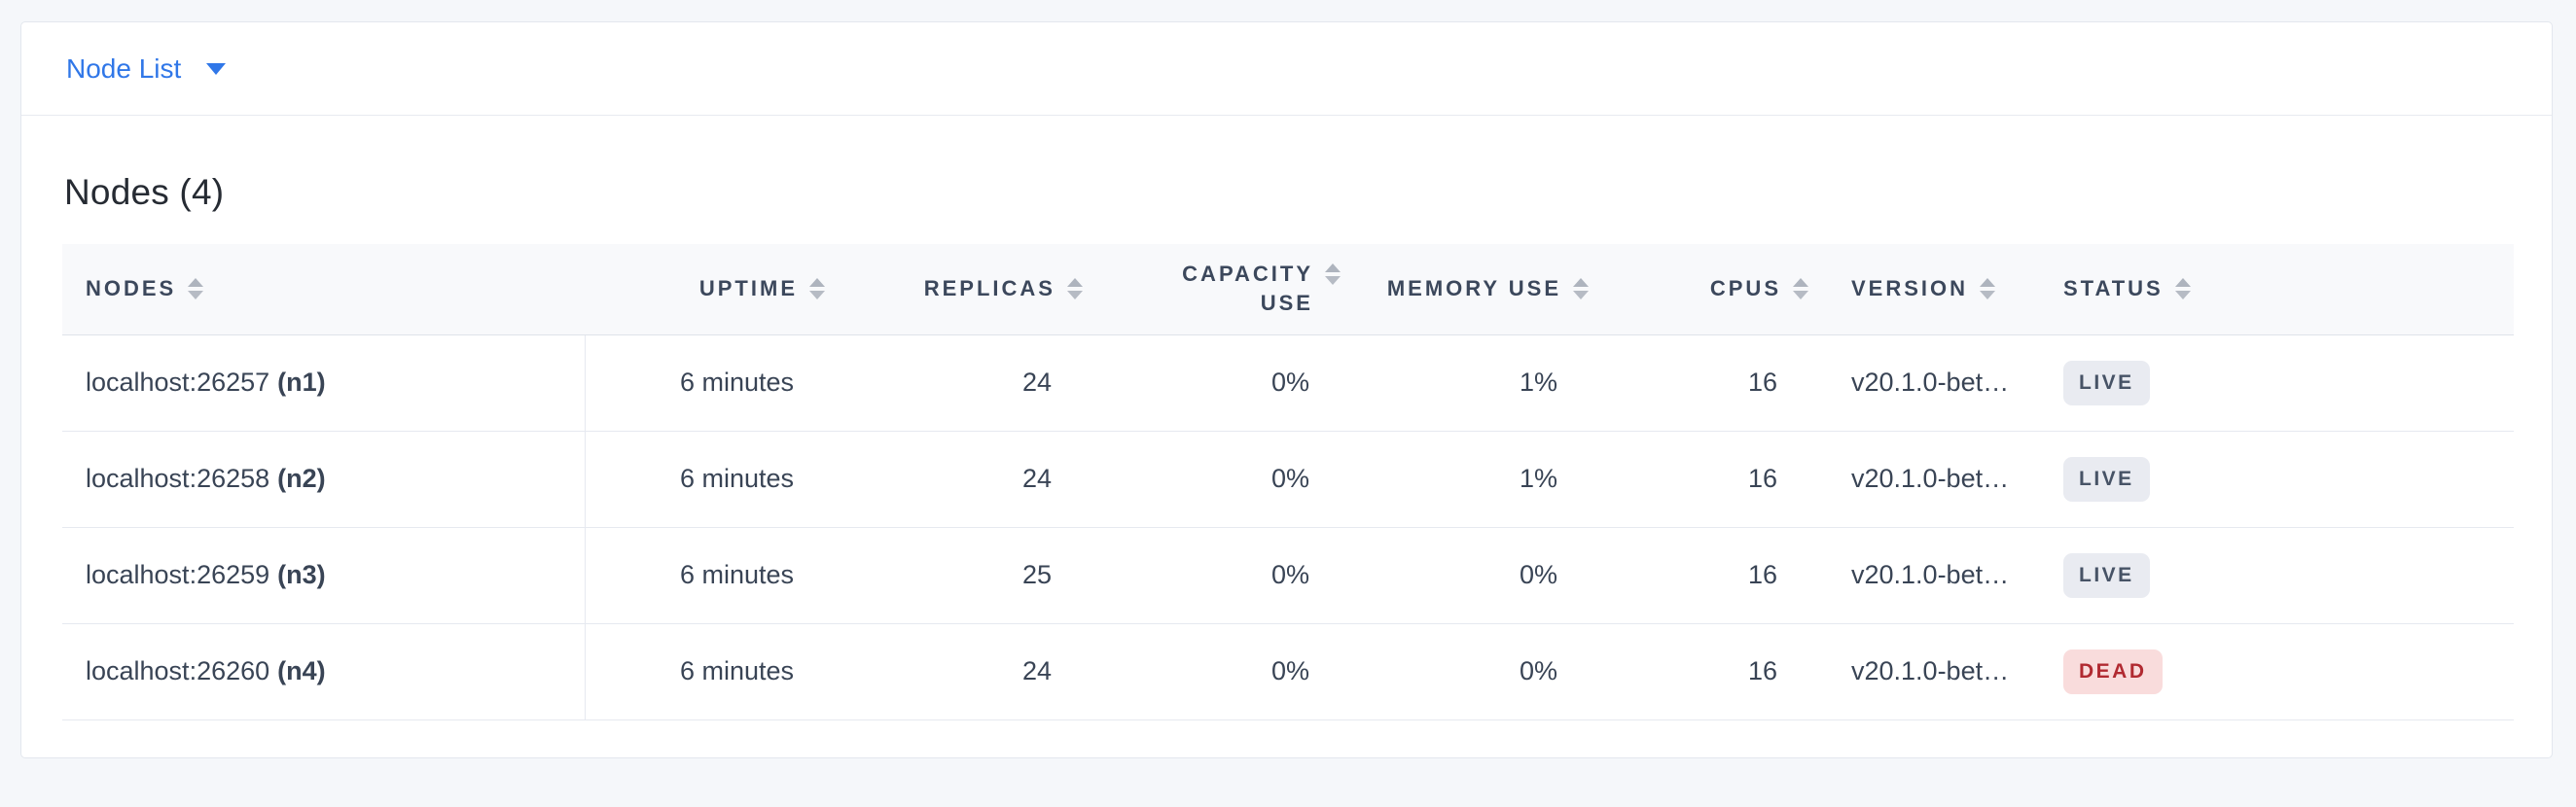 The image size is (2576, 807). I want to click on cell-node-address: localhost:26260 (n4), so click(324, 672).